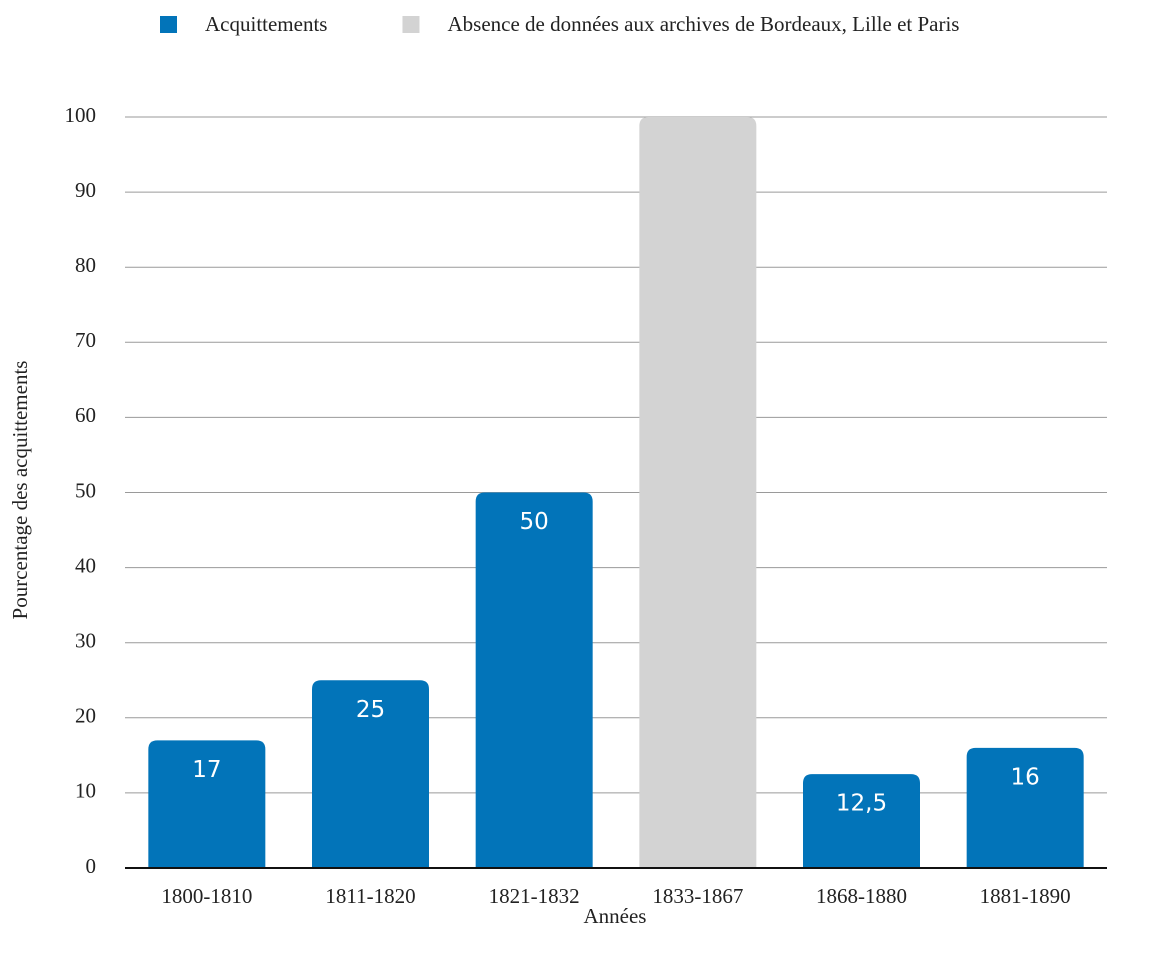 The height and width of the screenshot is (958, 1168). What do you see at coordinates (861, 896) in the screenshot?
I see `x-tick-label: 1868-1880` at bounding box center [861, 896].